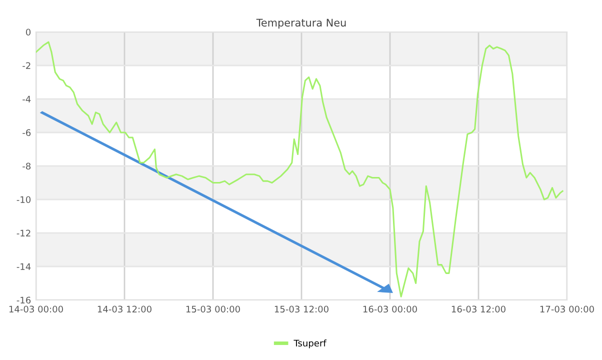 Image resolution: width=602 pixels, height=360 pixels. What do you see at coordinates (23, 233) in the screenshot?
I see `y-tick-label: -12` at bounding box center [23, 233].